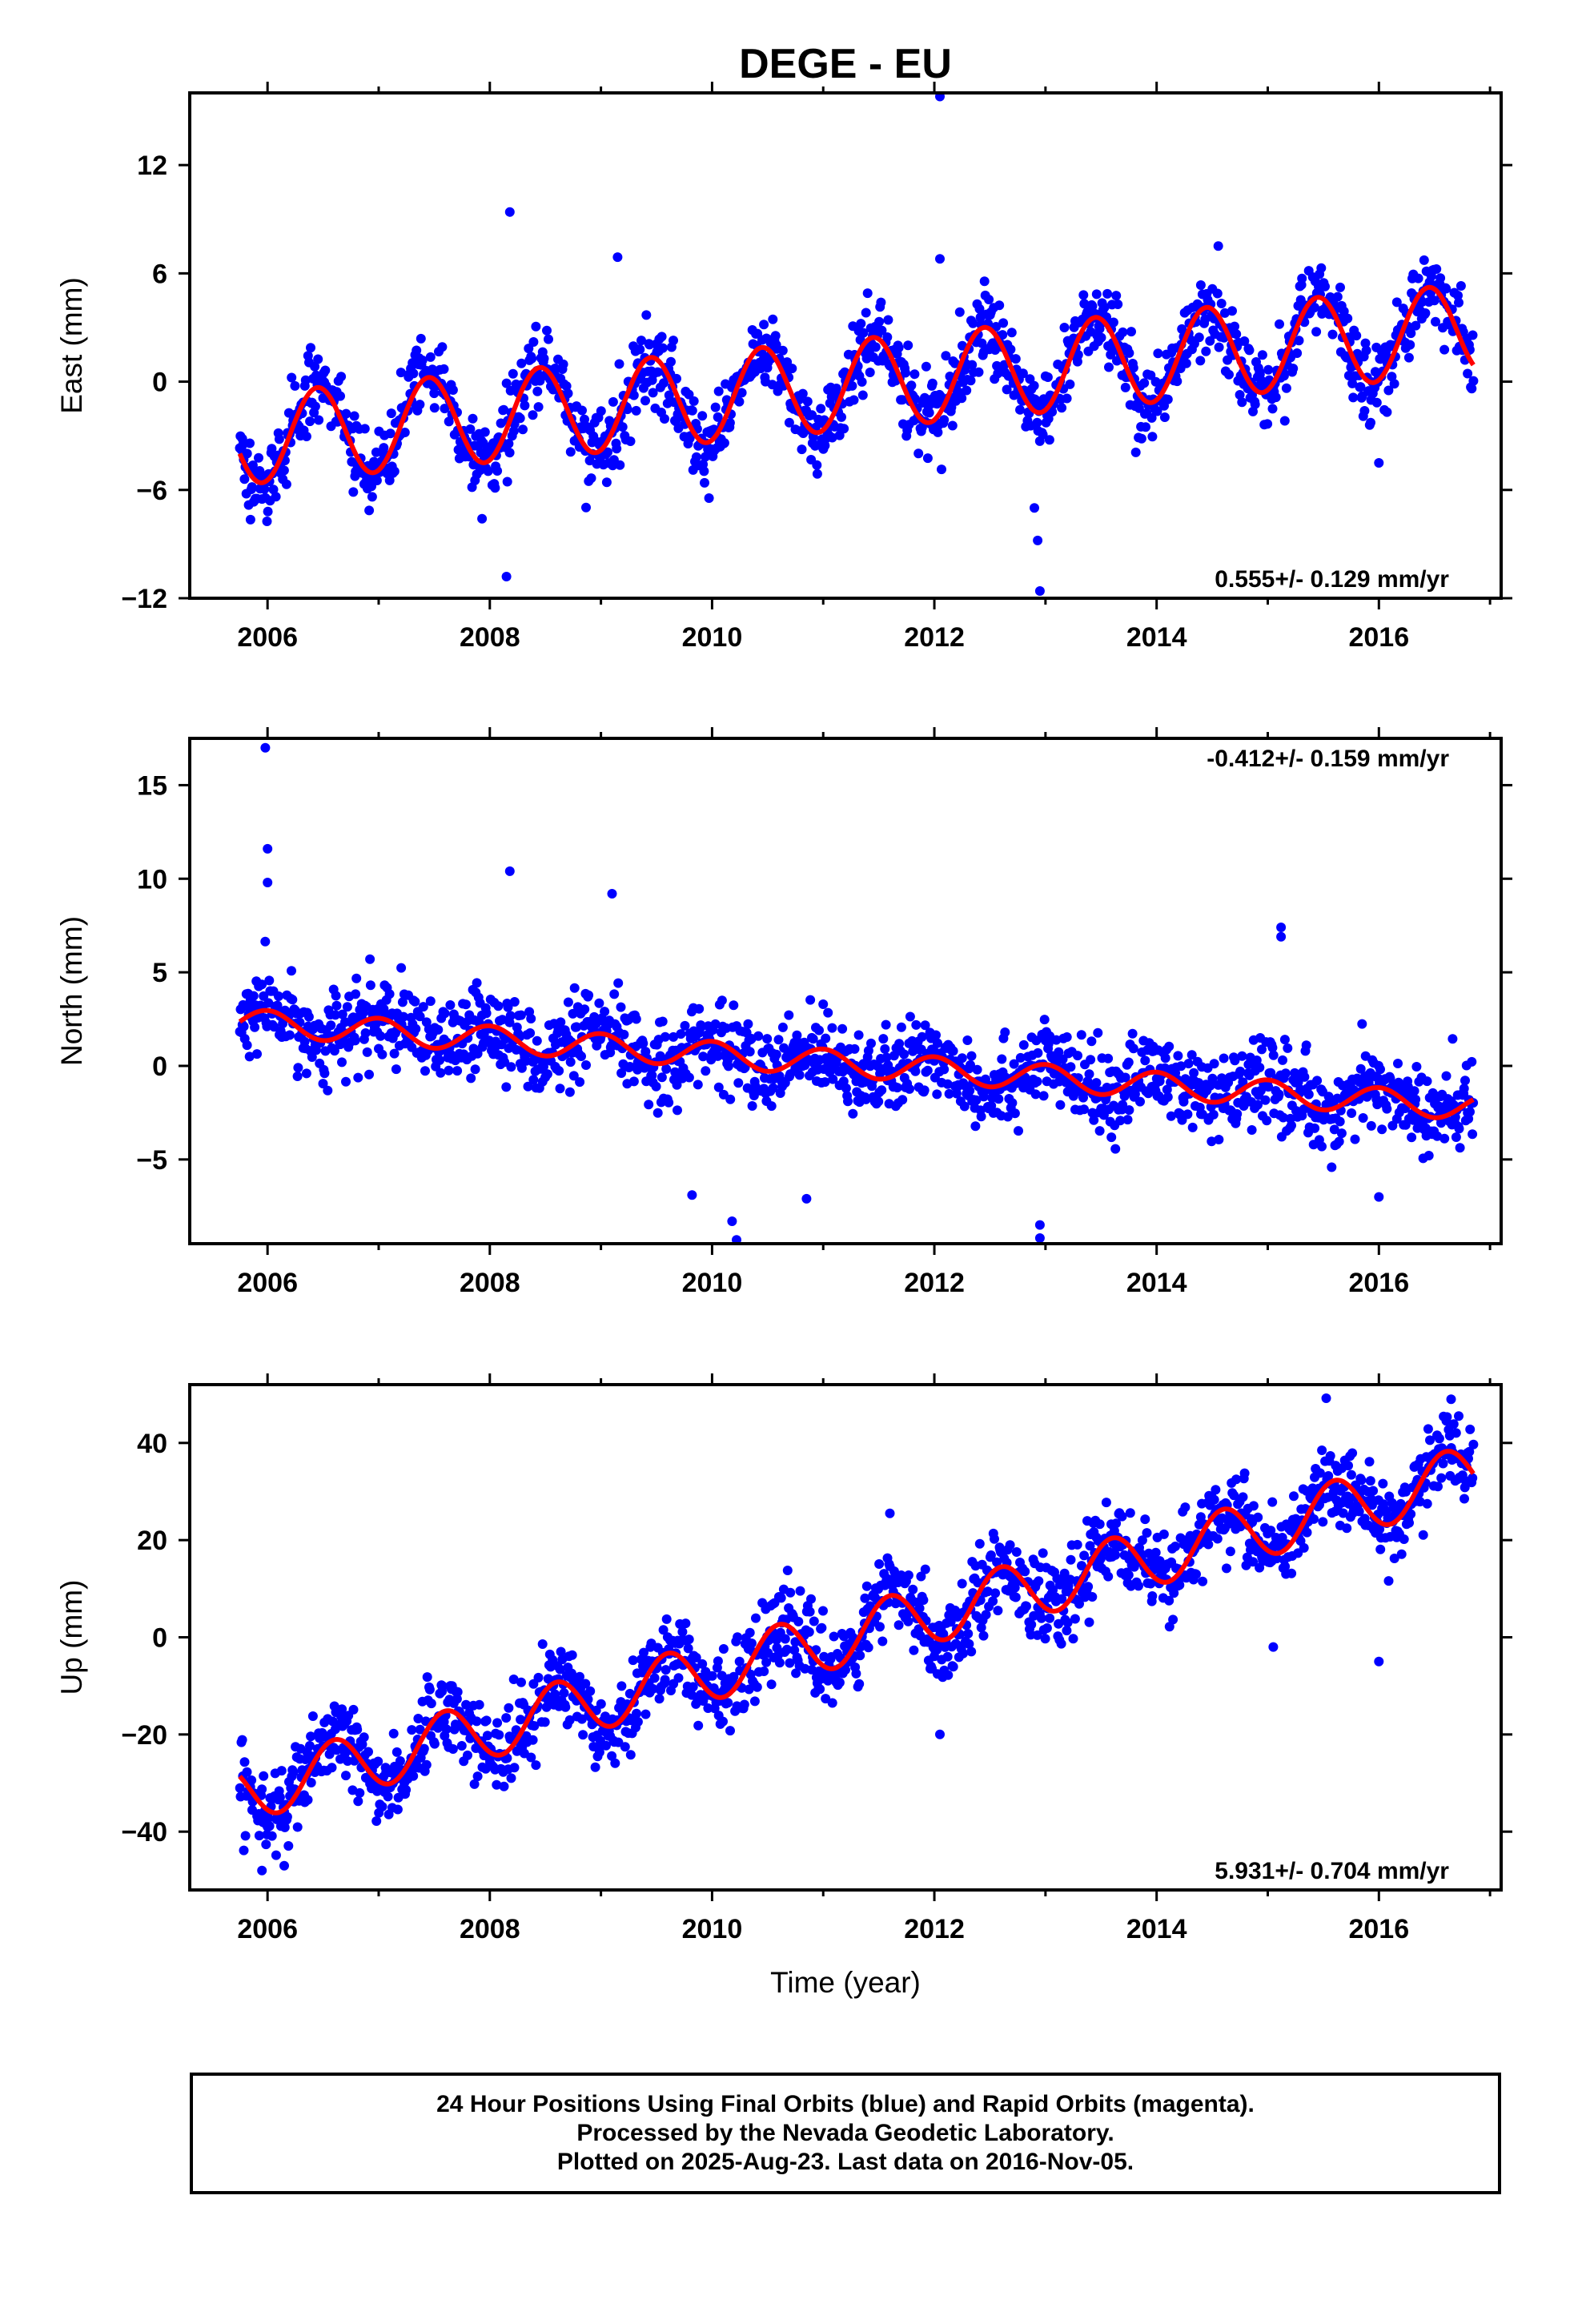  I want to click on rate-annotation: 0.555+/- 0.129 mm/yr, so click(1332, 579).